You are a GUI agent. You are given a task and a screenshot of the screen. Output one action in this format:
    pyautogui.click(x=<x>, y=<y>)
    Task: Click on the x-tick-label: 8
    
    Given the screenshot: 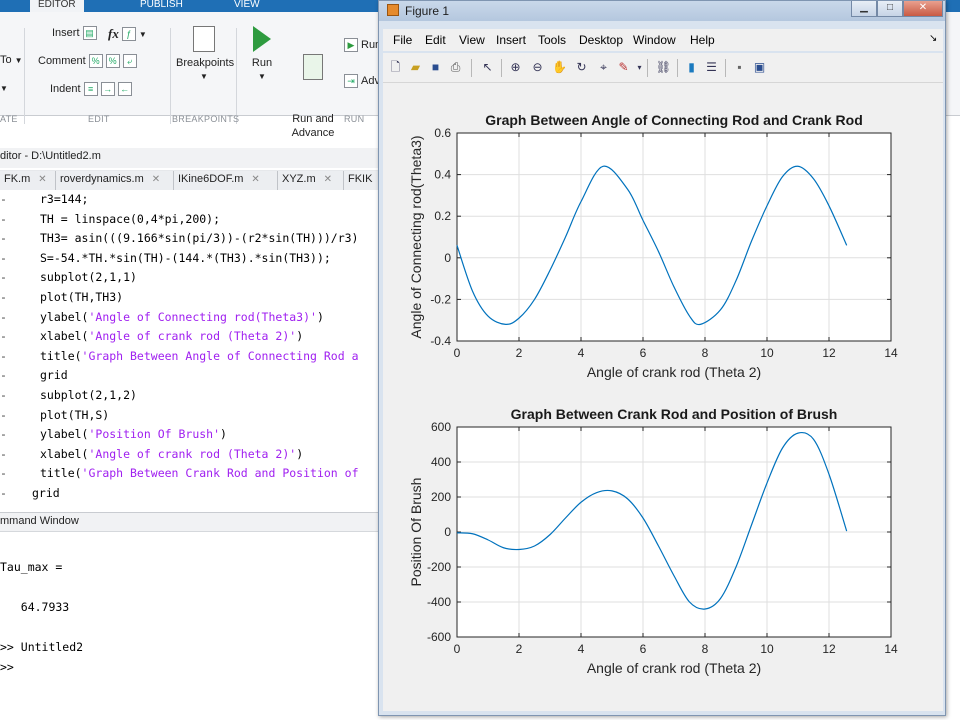 What is the action you would take?
    pyautogui.click(x=705, y=649)
    